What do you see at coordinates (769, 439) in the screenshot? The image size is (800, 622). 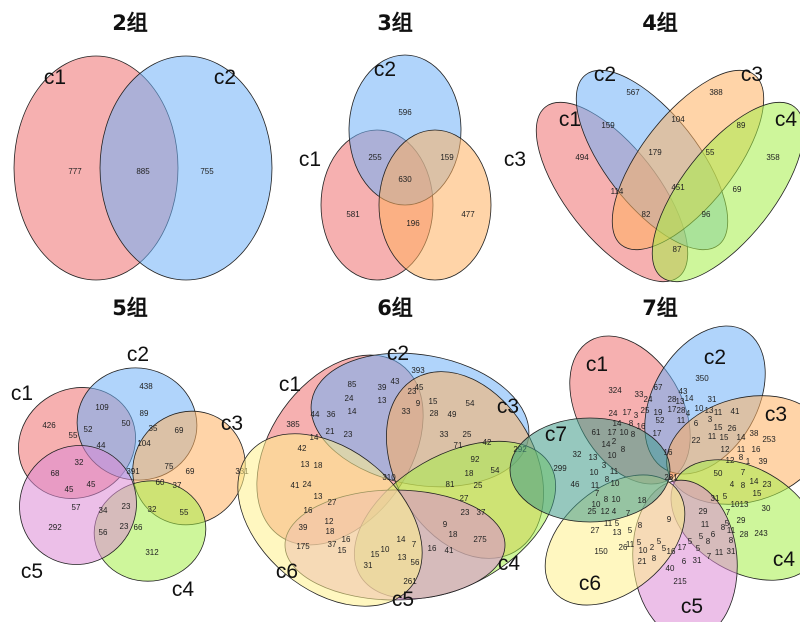 I see `region-count: 253` at bounding box center [769, 439].